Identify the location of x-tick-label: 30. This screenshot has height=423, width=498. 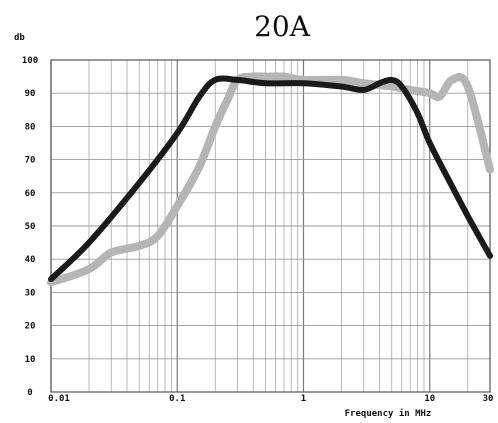
(488, 399).